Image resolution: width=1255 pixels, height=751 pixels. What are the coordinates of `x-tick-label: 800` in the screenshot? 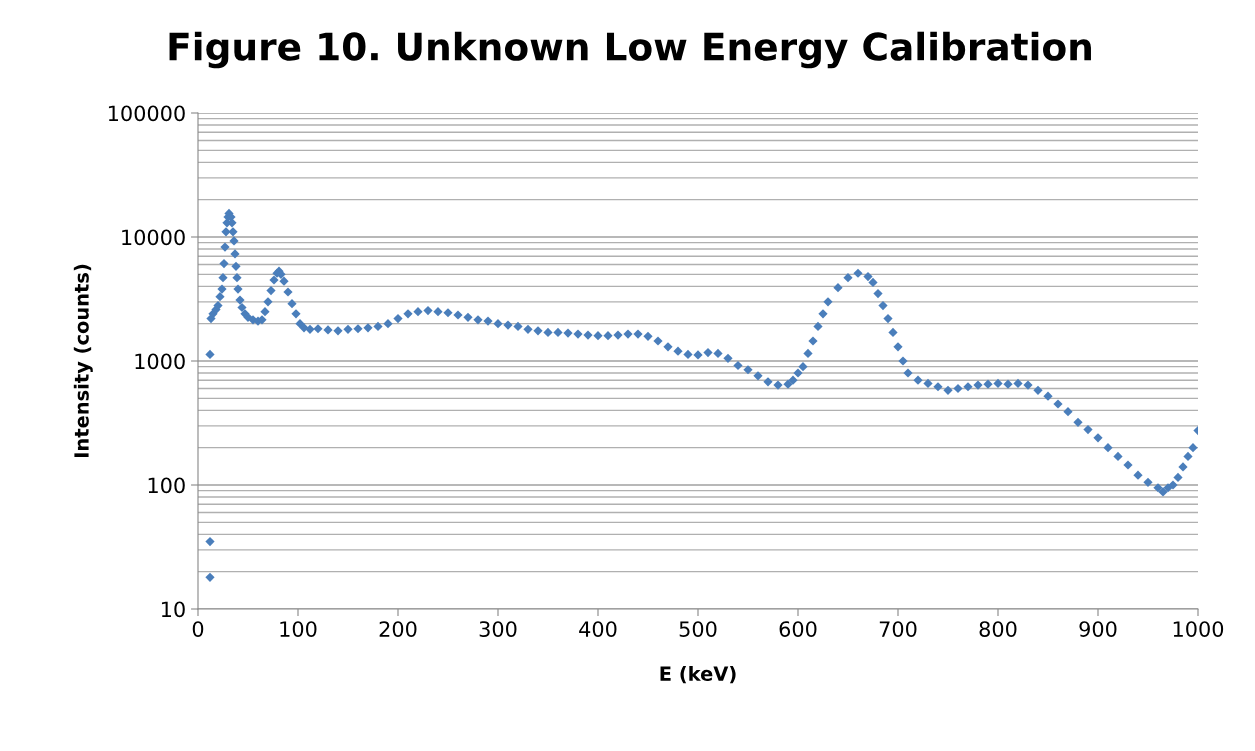 It's located at (998, 629).